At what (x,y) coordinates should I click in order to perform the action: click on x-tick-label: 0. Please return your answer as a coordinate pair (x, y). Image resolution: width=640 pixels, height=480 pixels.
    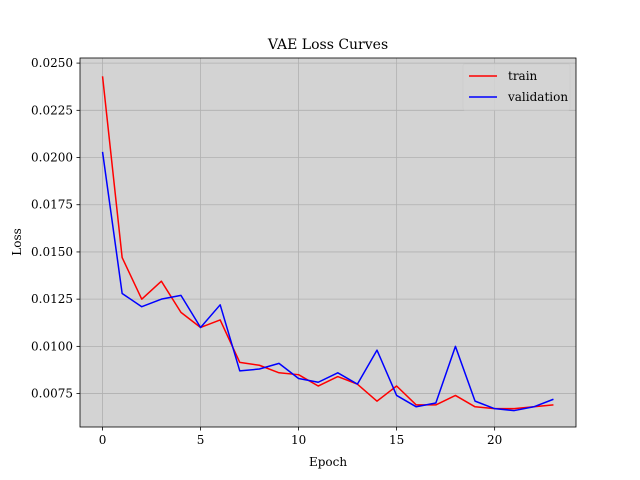
    Looking at the image, I should click on (103, 440).